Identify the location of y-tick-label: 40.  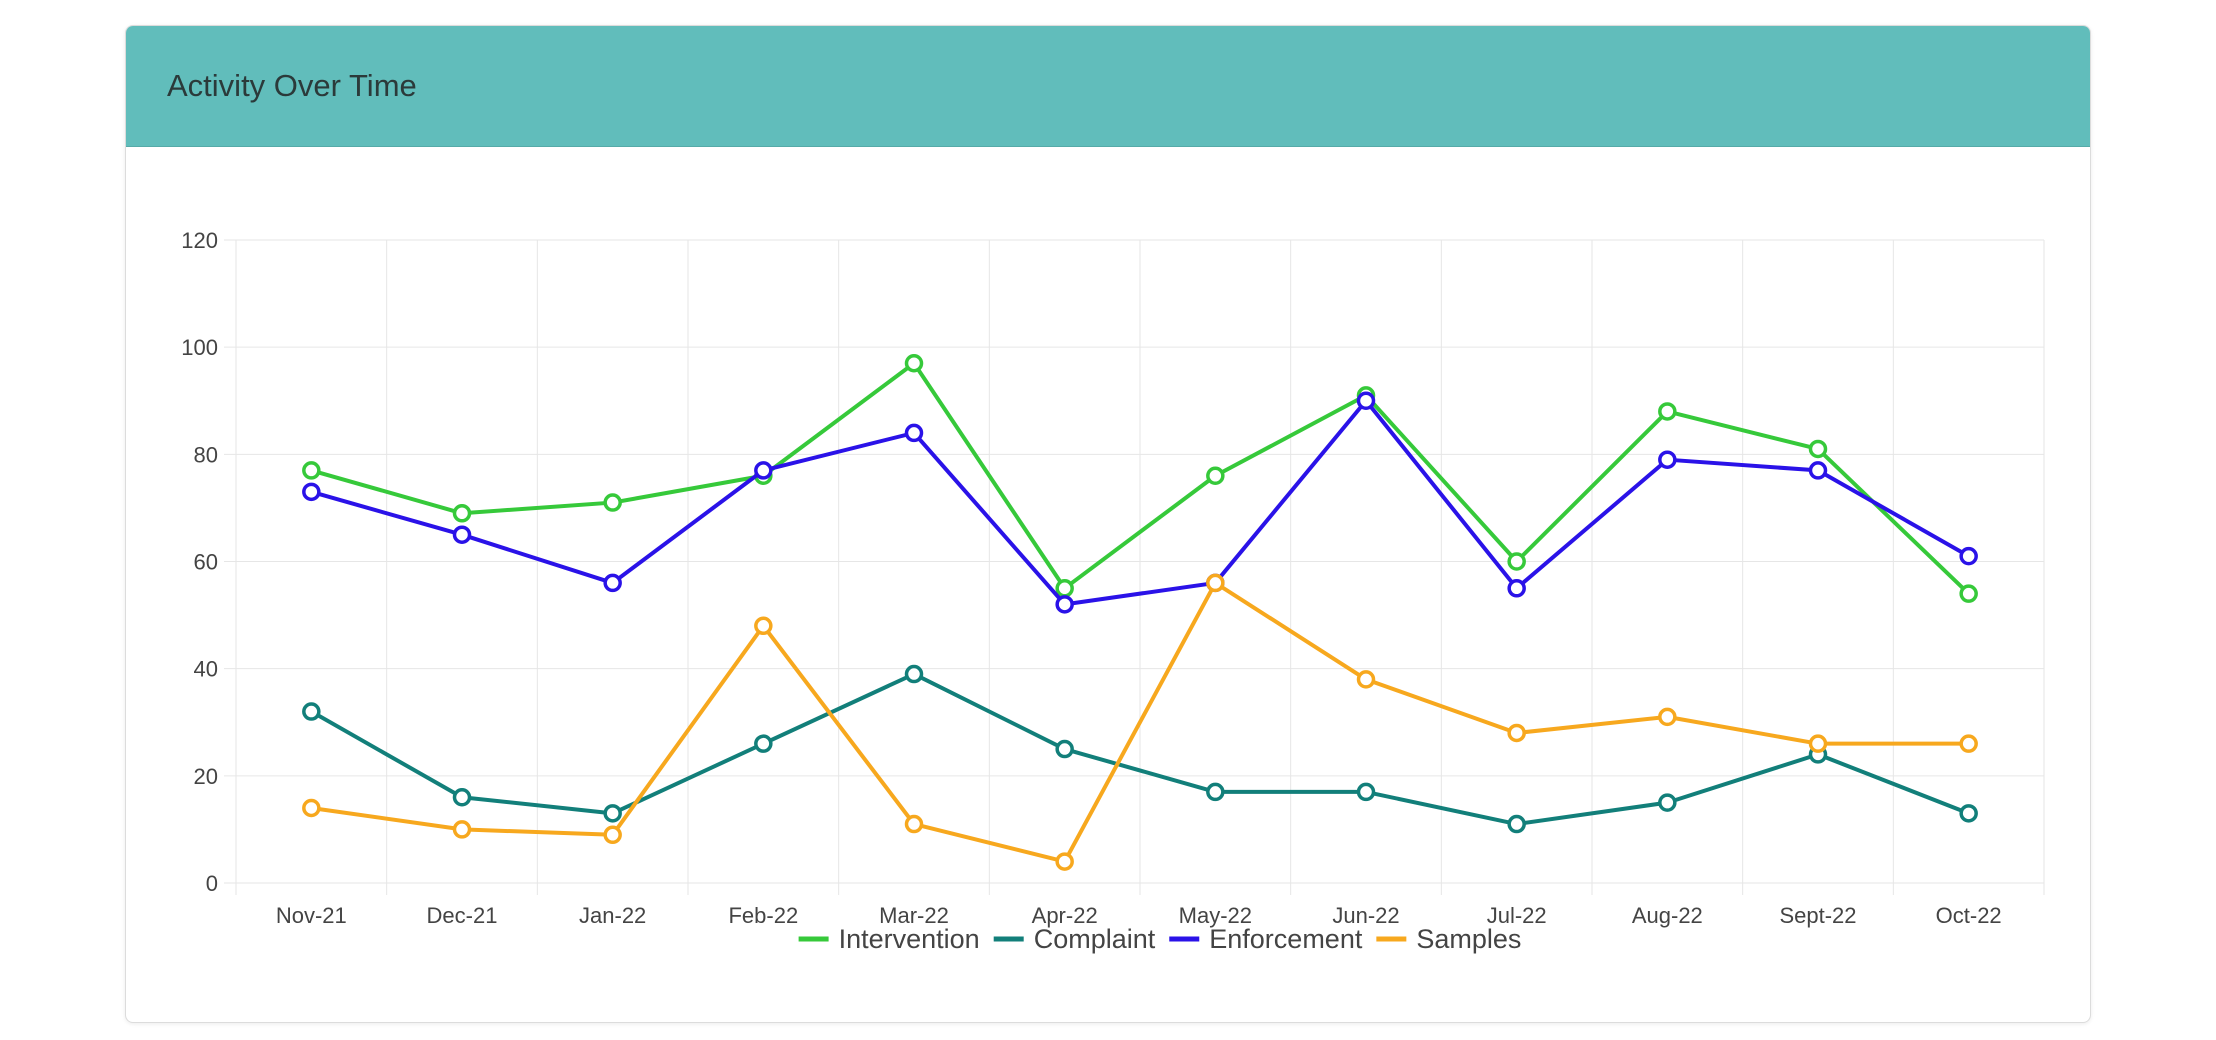
(206, 669).